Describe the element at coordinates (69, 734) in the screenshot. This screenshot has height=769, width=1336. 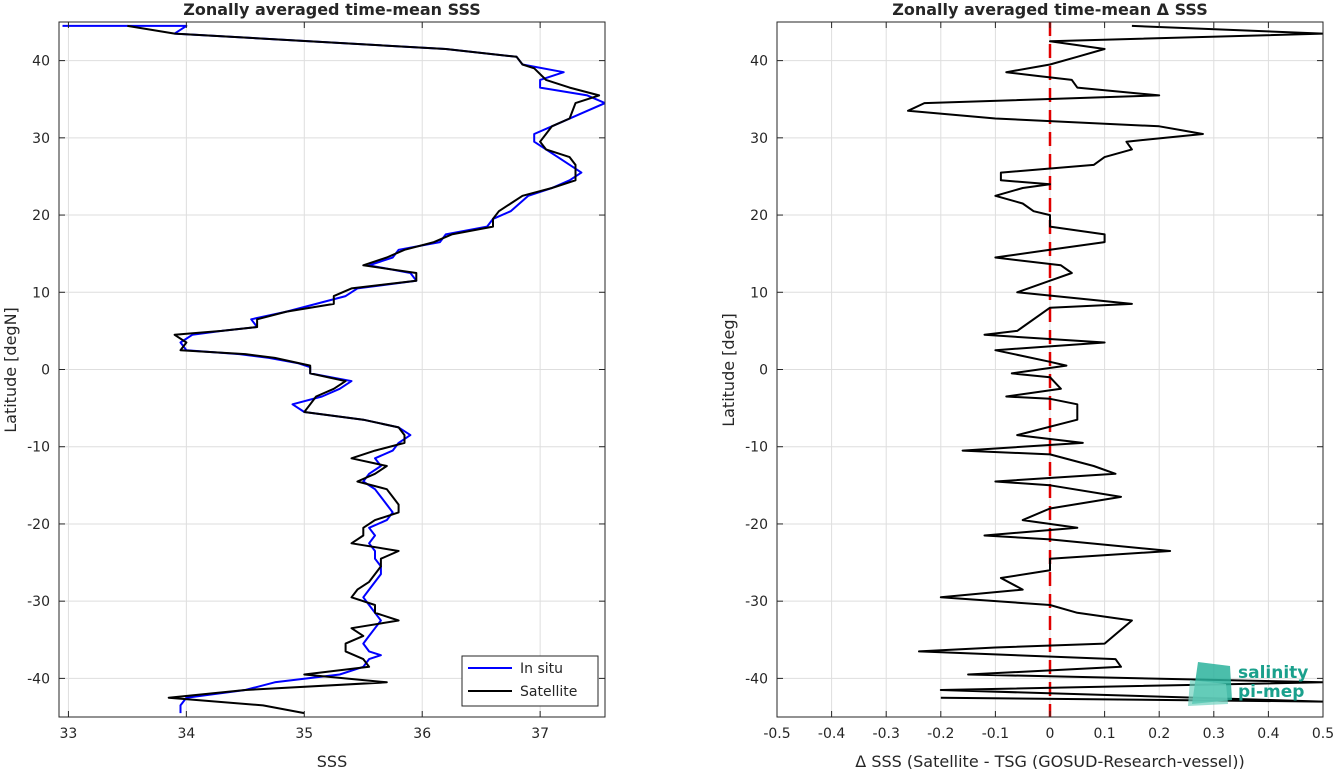
I see `left-x-tick-label: 33` at that location.